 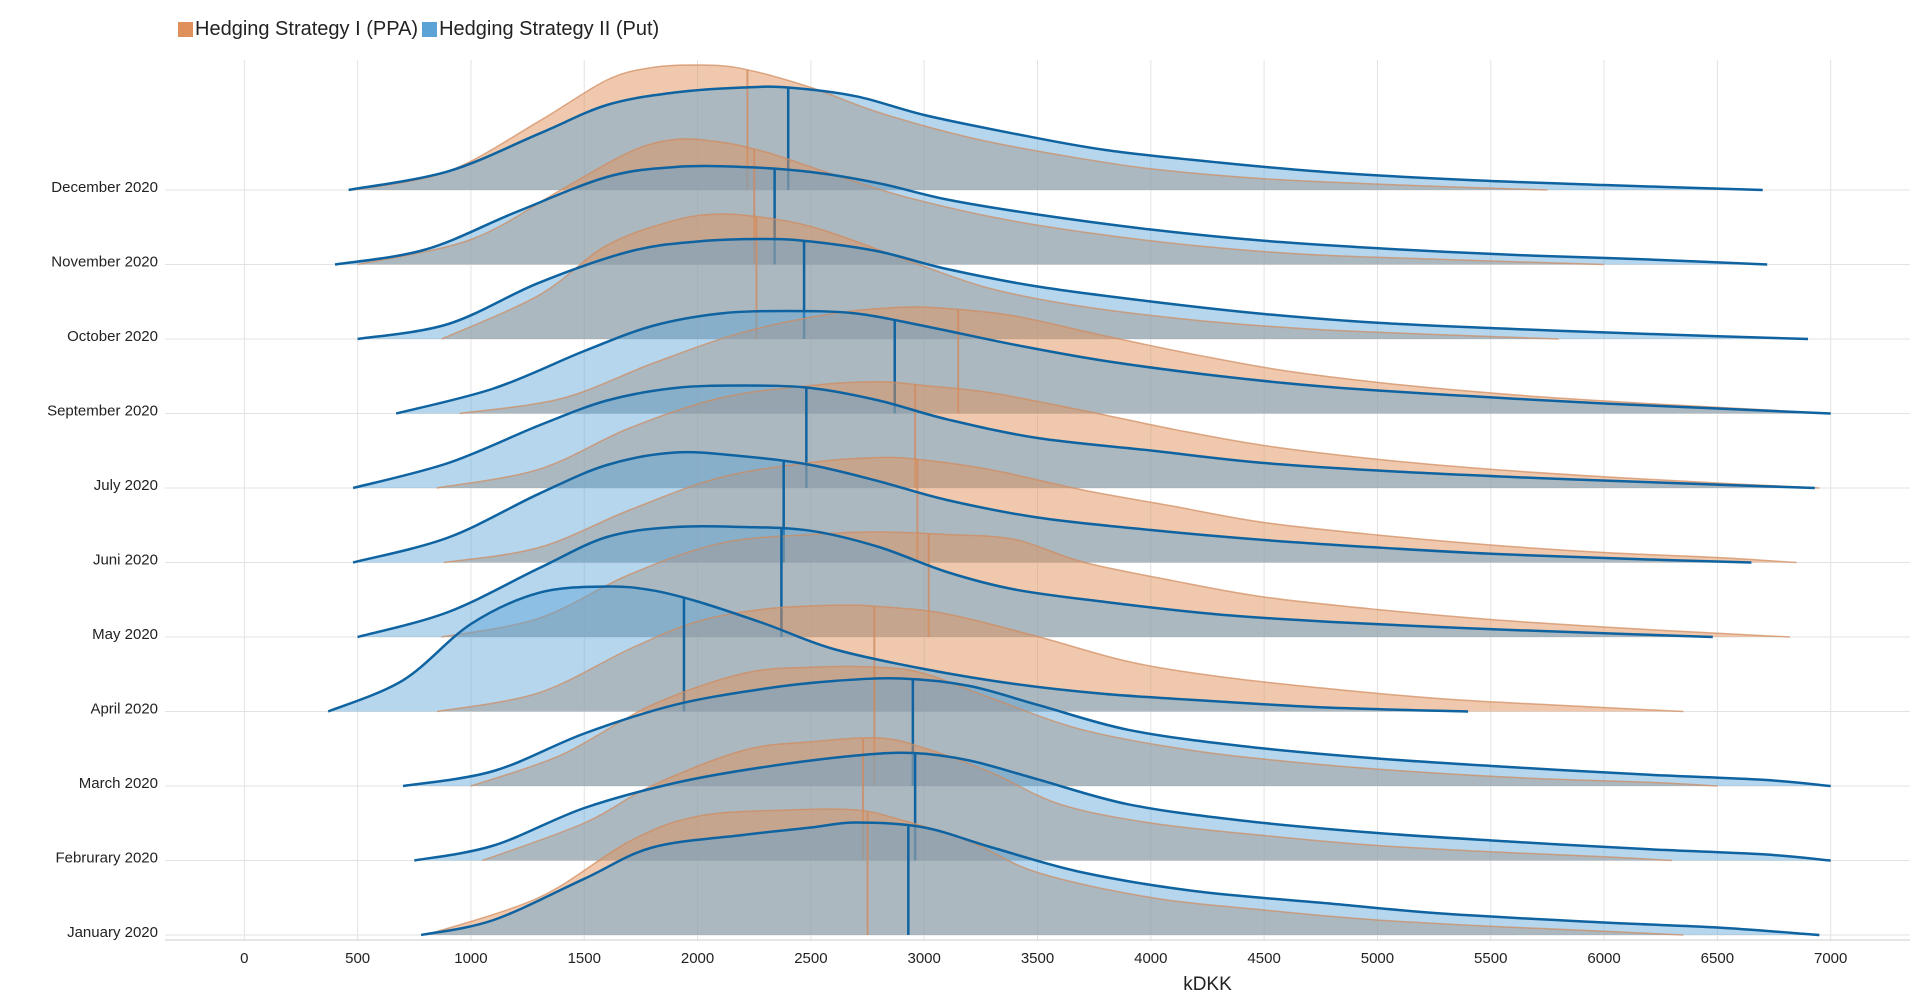 I want to click on category-label: September 2020, so click(x=102, y=411).